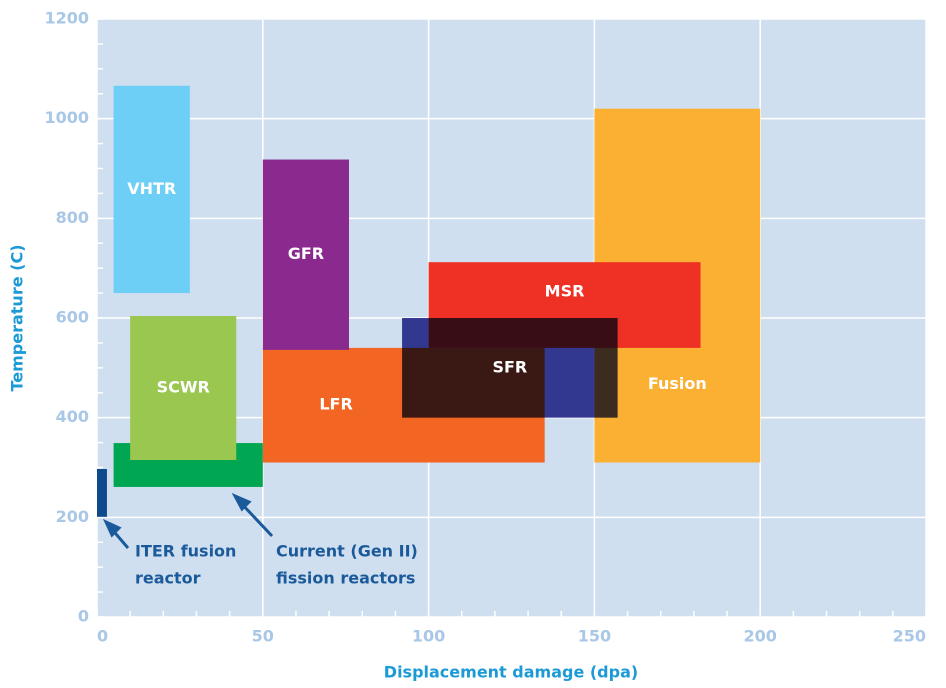 Image resolution: width=946 pixels, height=688 pixels. Describe the element at coordinates (345, 578) in the screenshot. I see `annotation: fission reactors` at that location.